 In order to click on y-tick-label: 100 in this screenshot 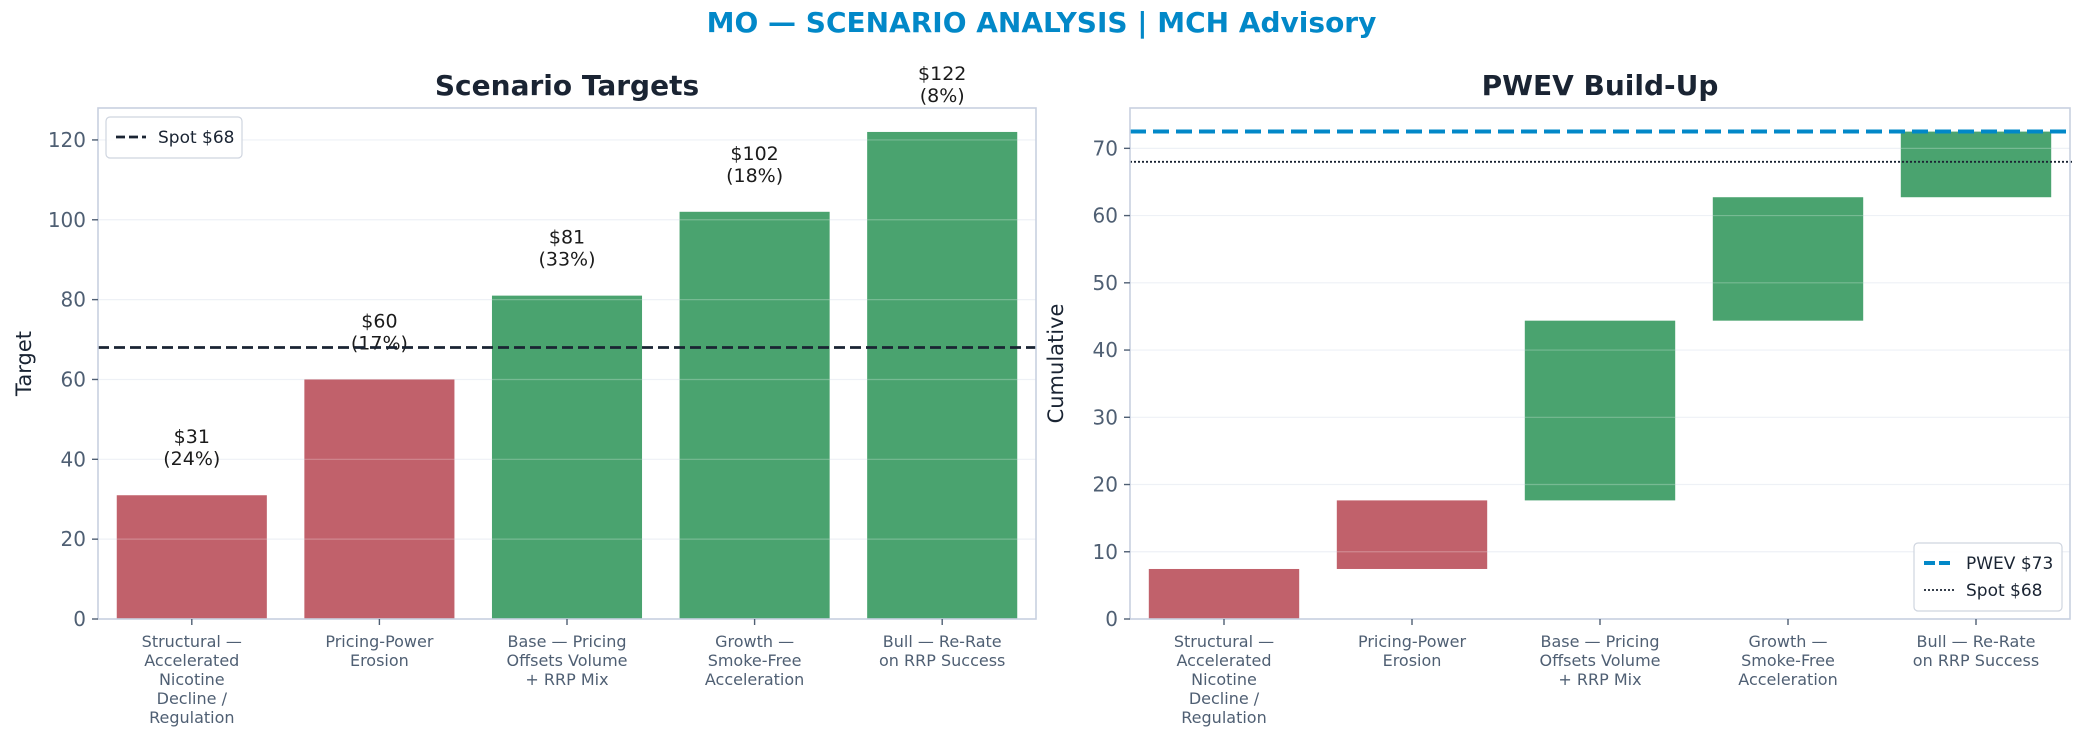, I will do `click(67, 220)`.